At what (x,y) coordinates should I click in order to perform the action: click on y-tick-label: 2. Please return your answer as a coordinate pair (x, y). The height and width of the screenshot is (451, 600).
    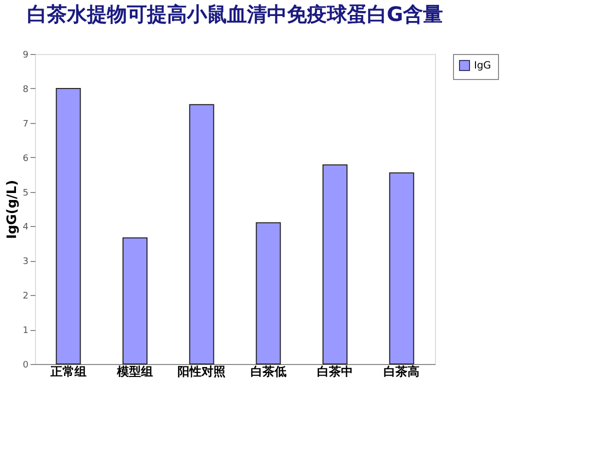
    Looking at the image, I should click on (25, 297).